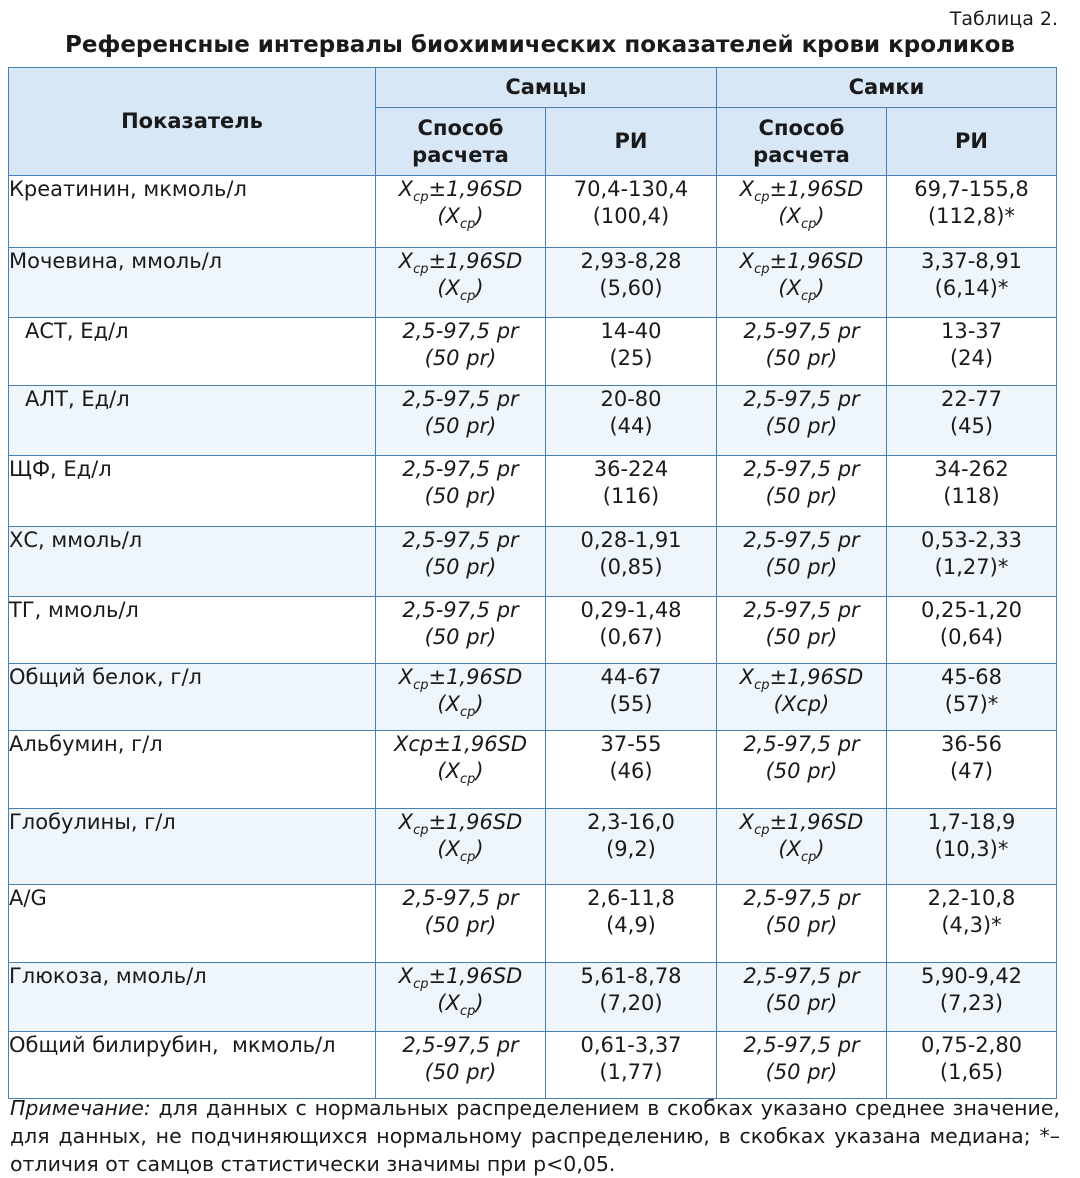 This screenshot has width=1080, height=1178. What do you see at coordinates (192, 997) in the screenshot?
I see `indicator-name: Глюкоза, ммоль/л` at bounding box center [192, 997].